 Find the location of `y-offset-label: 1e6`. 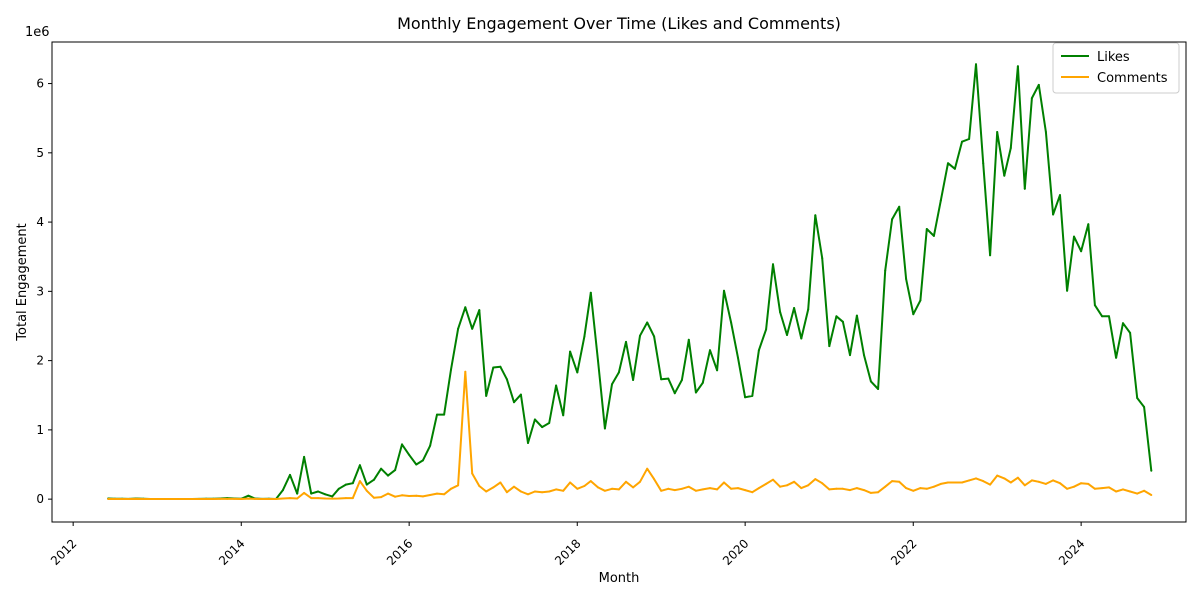

y-offset-label: 1e6 is located at coordinates (37, 32).